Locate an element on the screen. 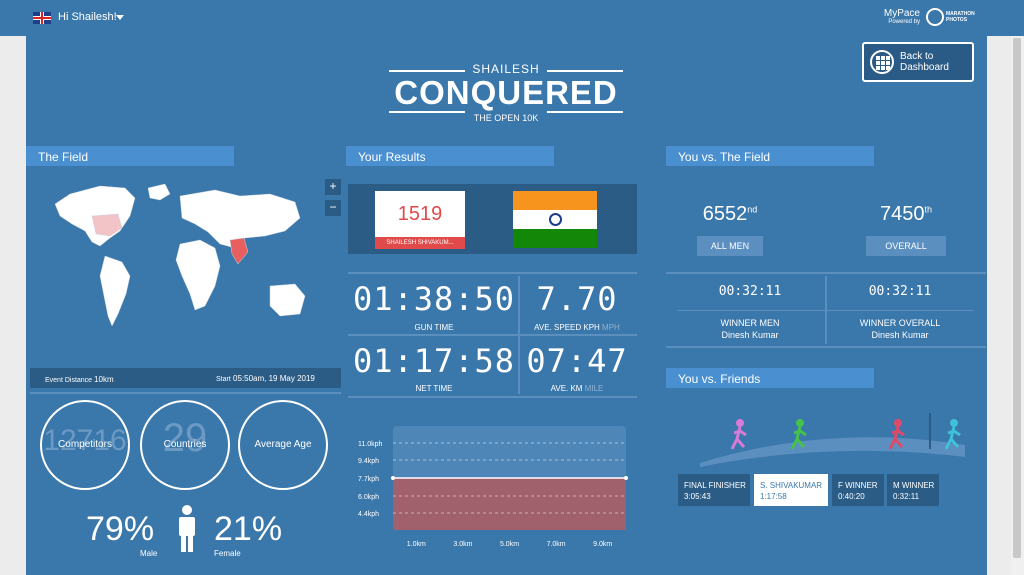  hero-line-right-bottom is located at coordinates (585, 112).